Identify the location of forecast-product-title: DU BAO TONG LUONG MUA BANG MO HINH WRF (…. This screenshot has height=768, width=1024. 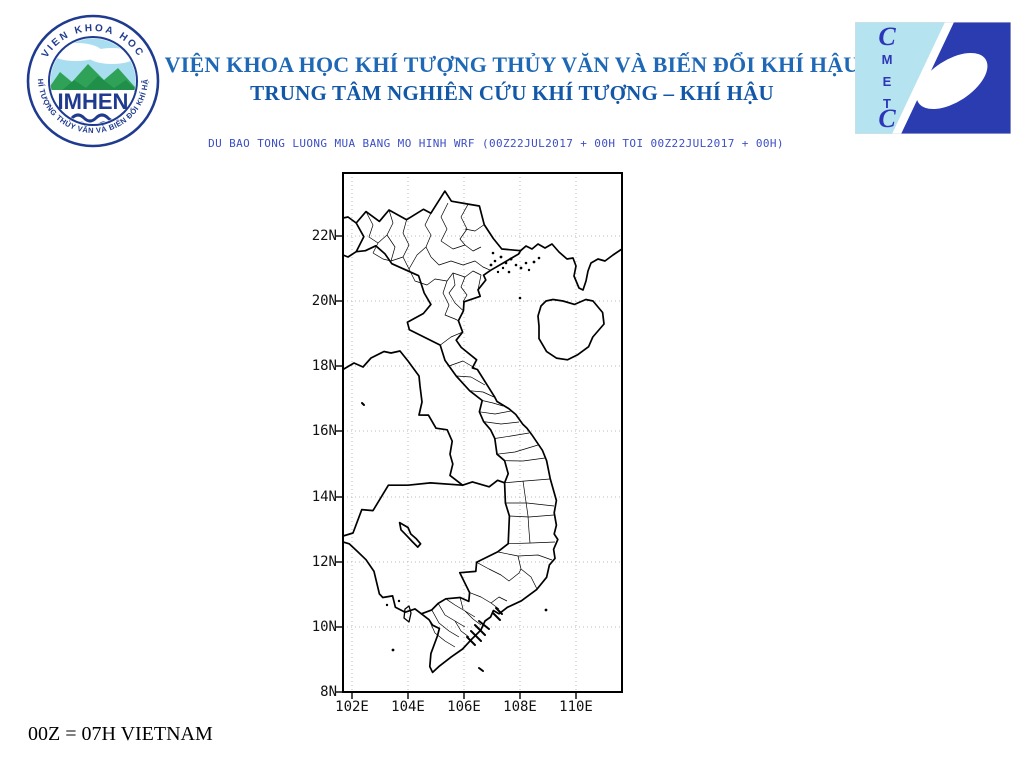
(496, 143).